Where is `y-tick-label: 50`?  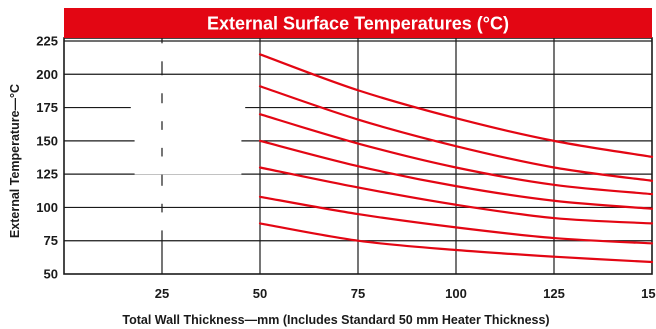 y-tick-label: 50 is located at coordinates (51, 274).